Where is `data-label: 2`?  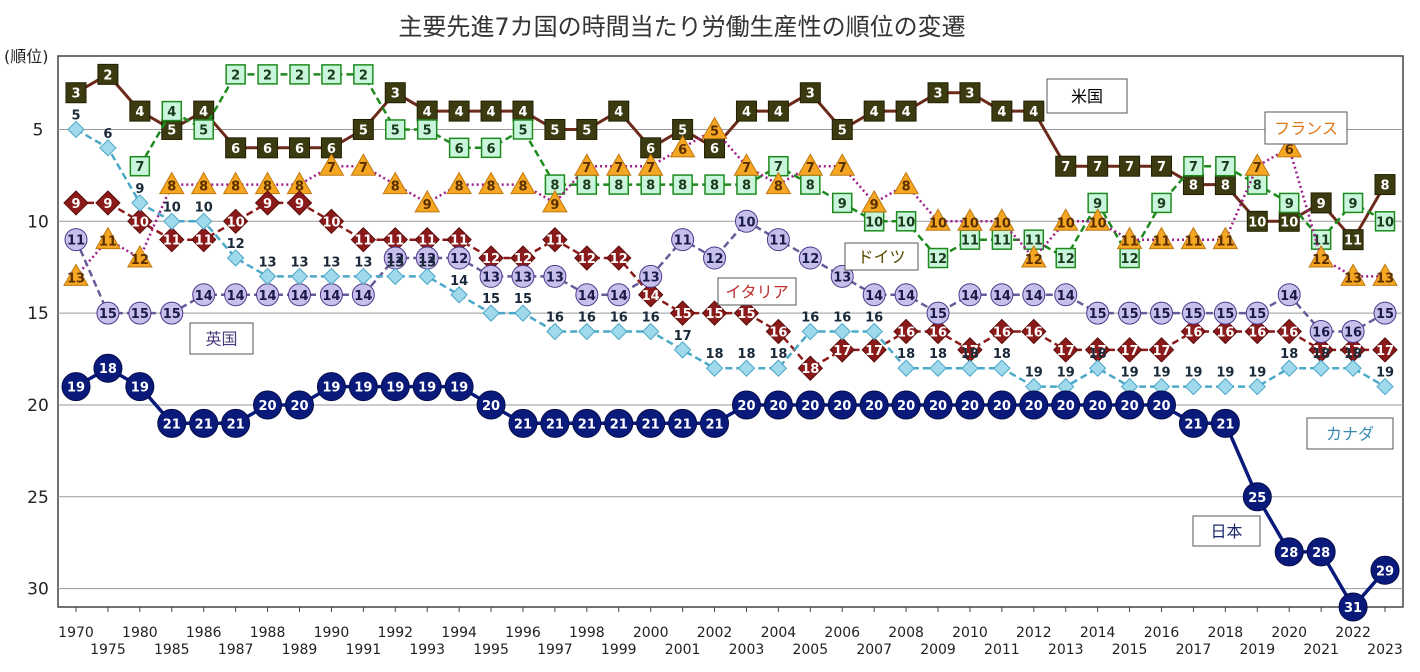 data-label: 2 is located at coordinates (363, 75).